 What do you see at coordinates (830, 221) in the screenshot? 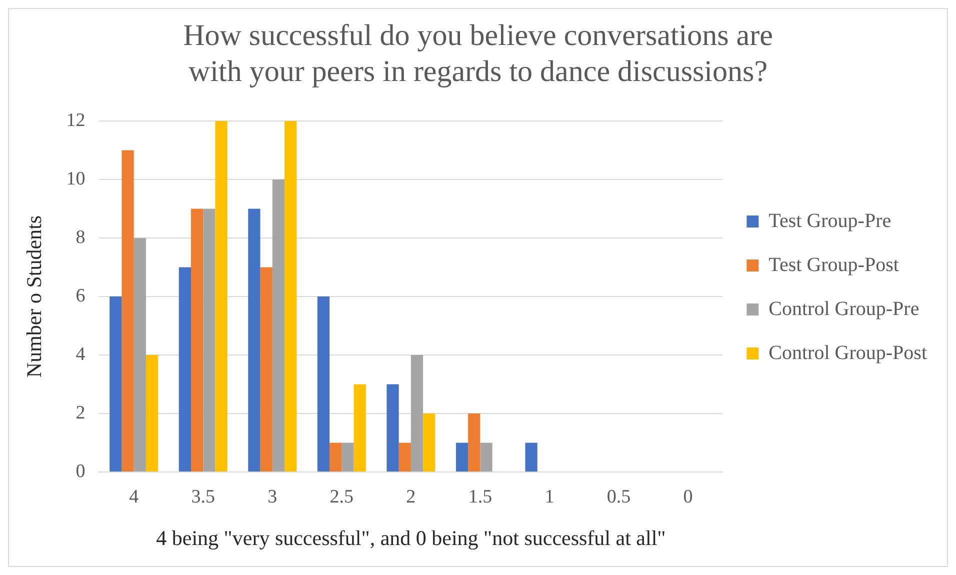
I see `legend-label: Test Group-Pre` at bounding box center [830, 221].